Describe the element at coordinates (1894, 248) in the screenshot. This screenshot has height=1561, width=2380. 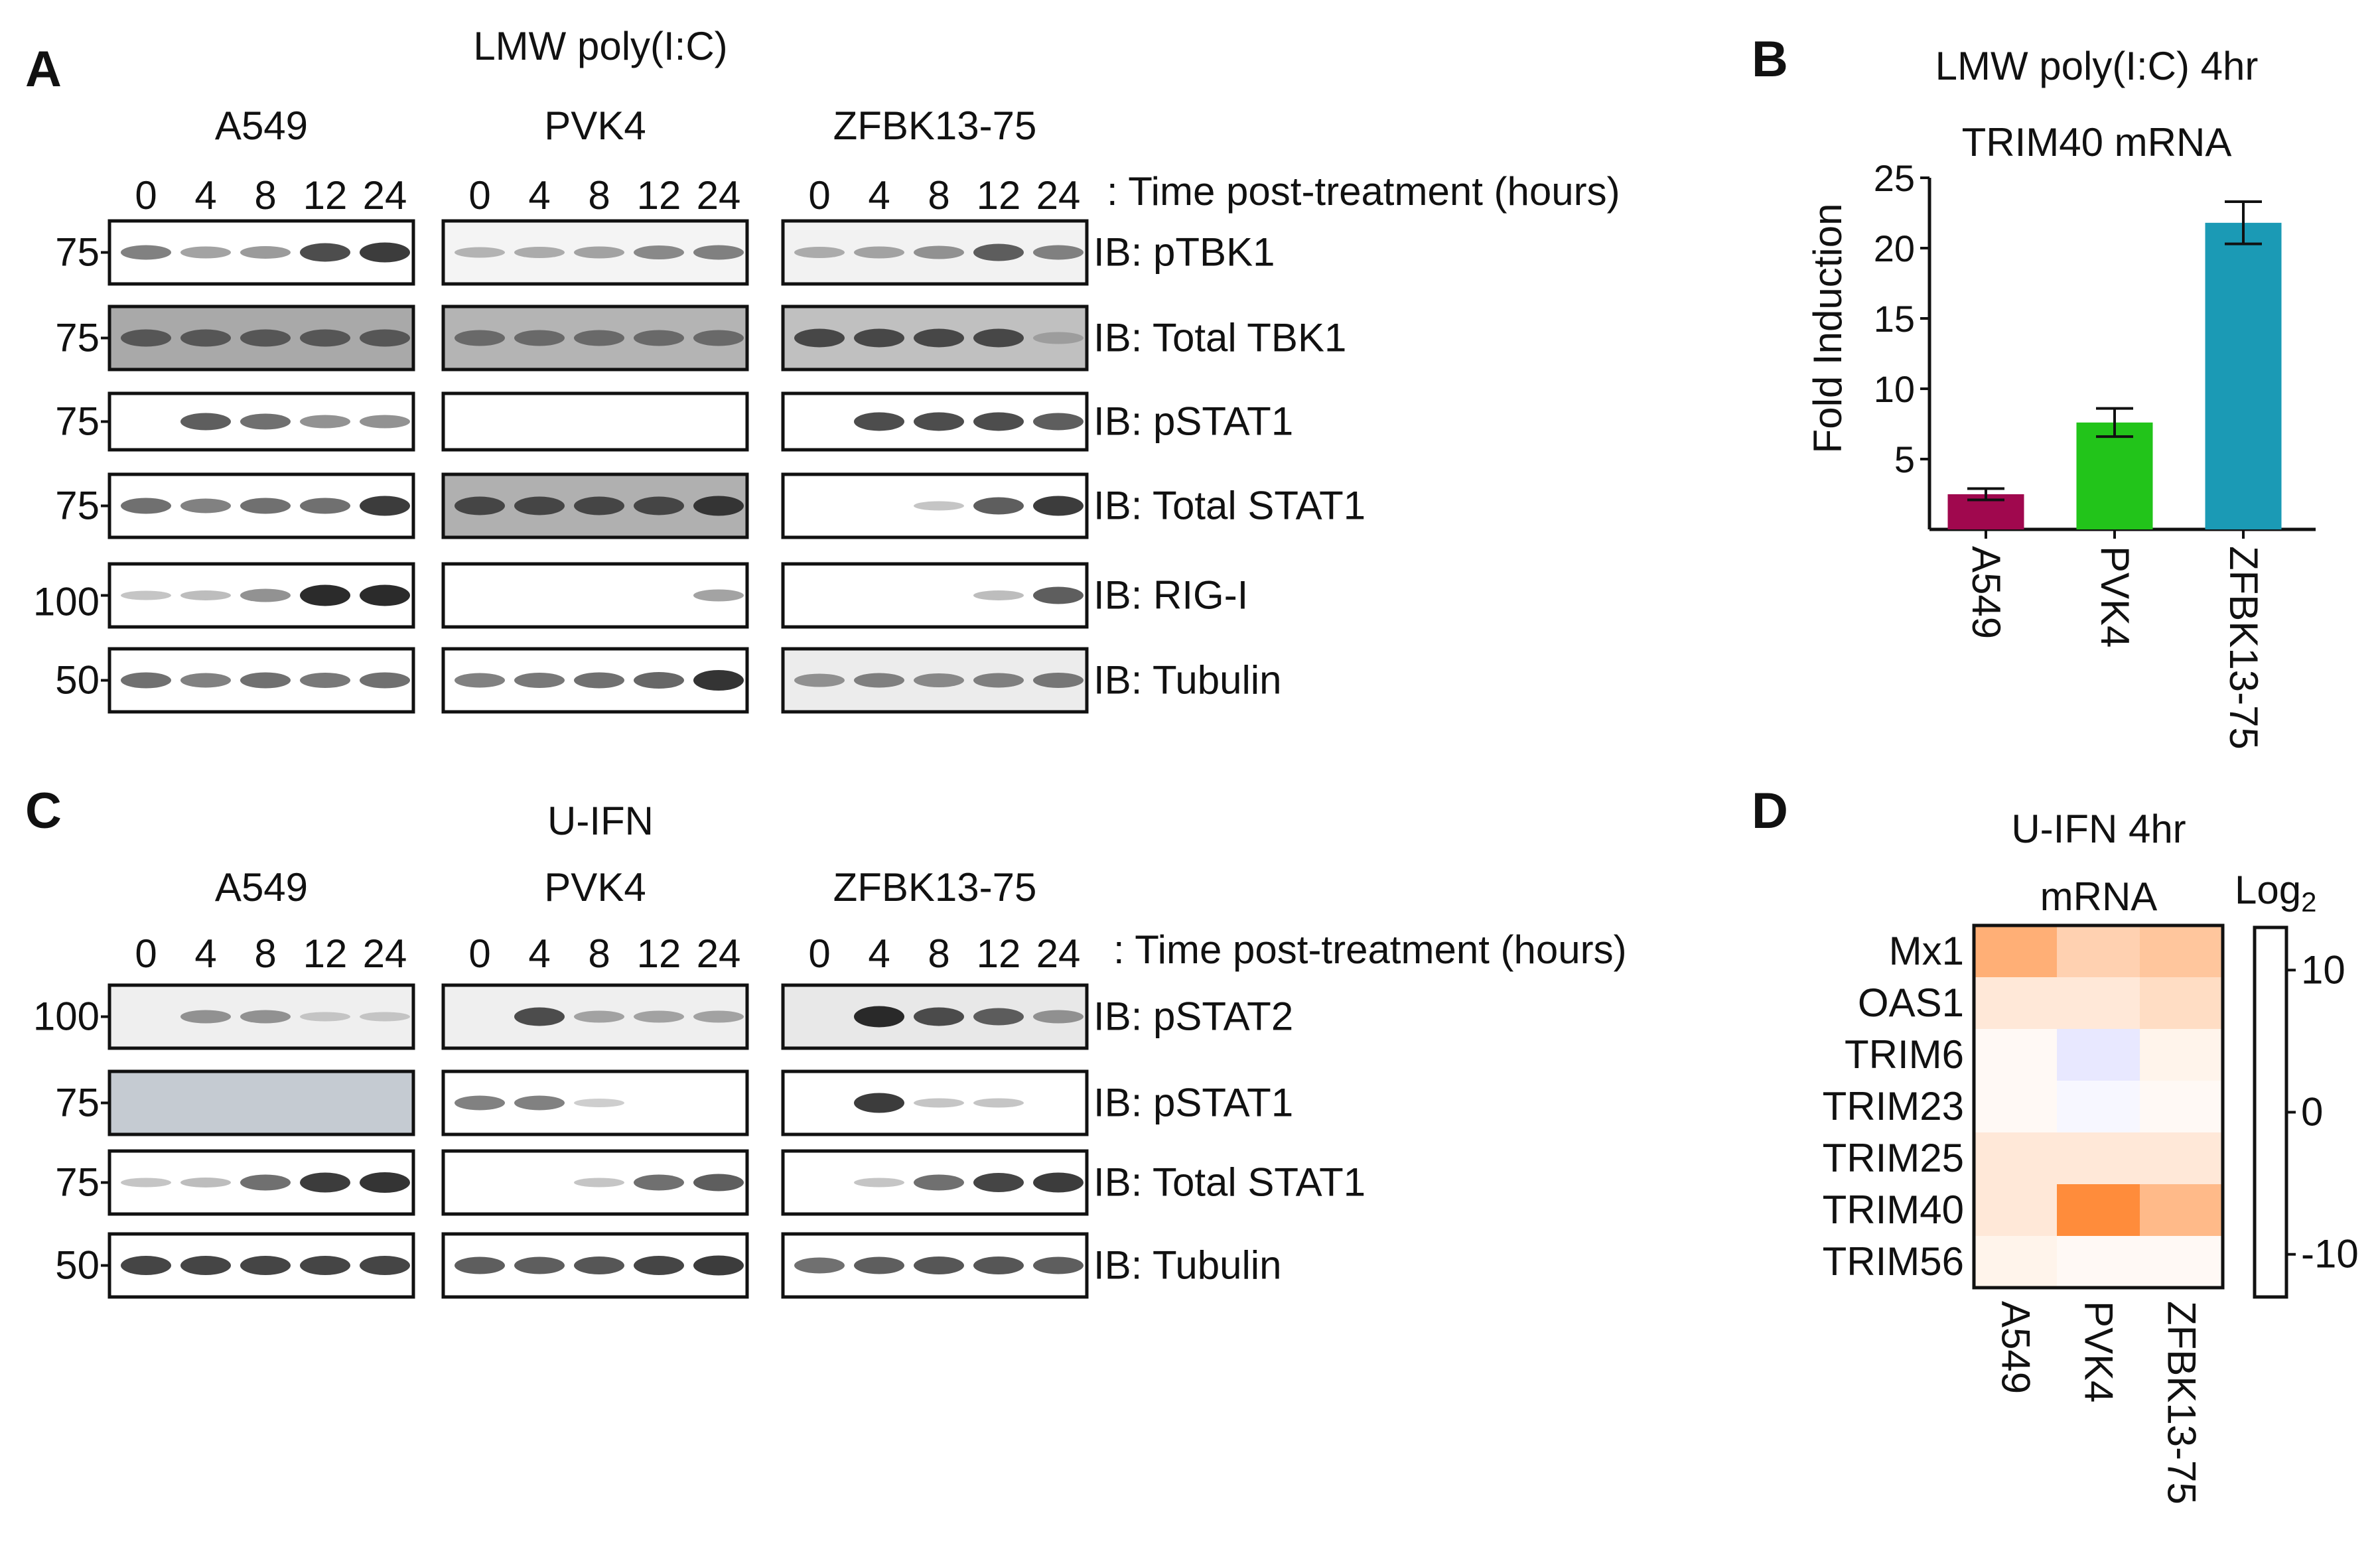
I see `y-tick-label: 20` at that location.